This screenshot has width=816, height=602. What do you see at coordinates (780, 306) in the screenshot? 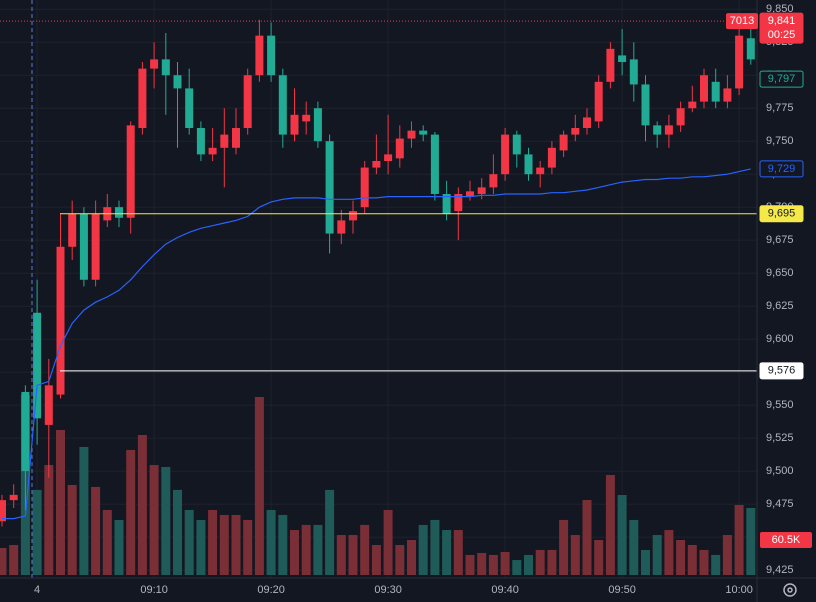
I see `y-tick-label: 9,625` at bounding box center [780, 306].